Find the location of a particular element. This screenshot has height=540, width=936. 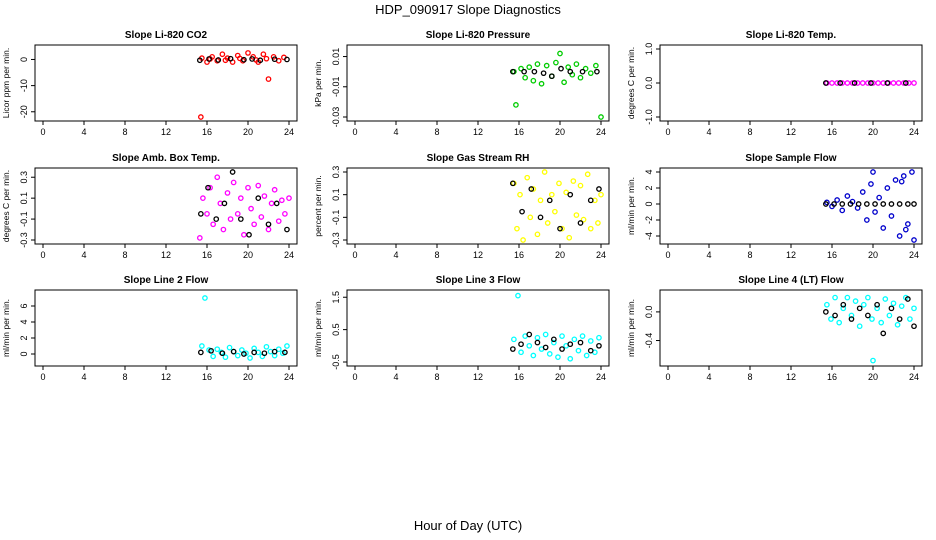

y-tick-label: -1.0 is located at coordinates (649, 117).